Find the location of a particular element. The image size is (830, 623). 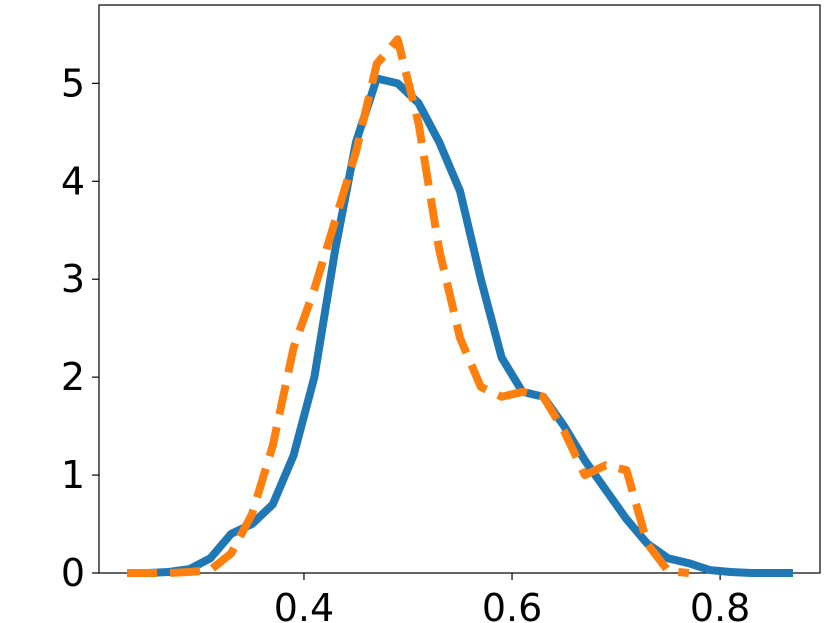

y-tick-label: 3 is located at coordinates (73, 279).